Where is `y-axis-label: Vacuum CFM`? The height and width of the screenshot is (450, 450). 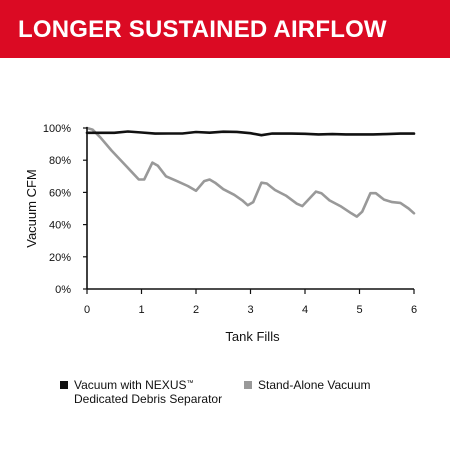
y-axis-label: Vacuum CFM is located at coordinates (31, 208).